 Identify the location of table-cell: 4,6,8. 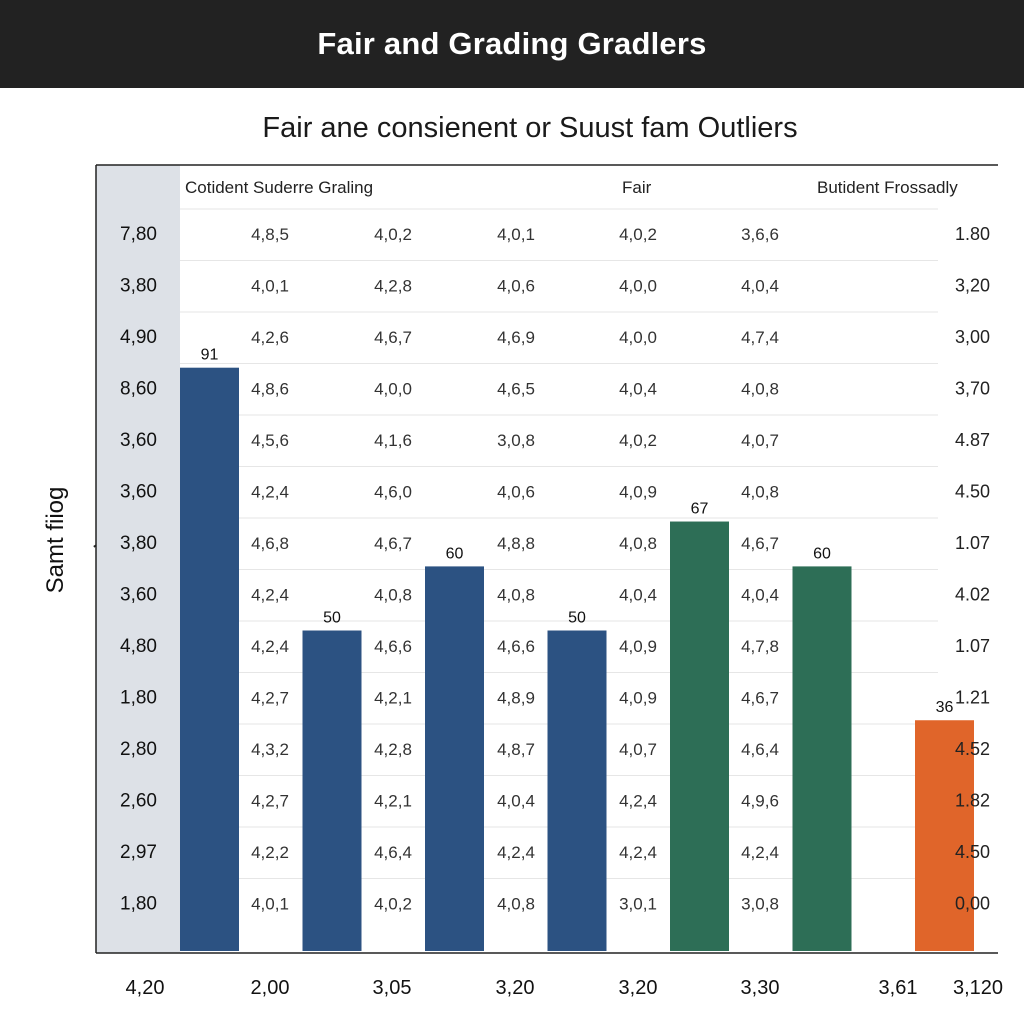
(270, 543).